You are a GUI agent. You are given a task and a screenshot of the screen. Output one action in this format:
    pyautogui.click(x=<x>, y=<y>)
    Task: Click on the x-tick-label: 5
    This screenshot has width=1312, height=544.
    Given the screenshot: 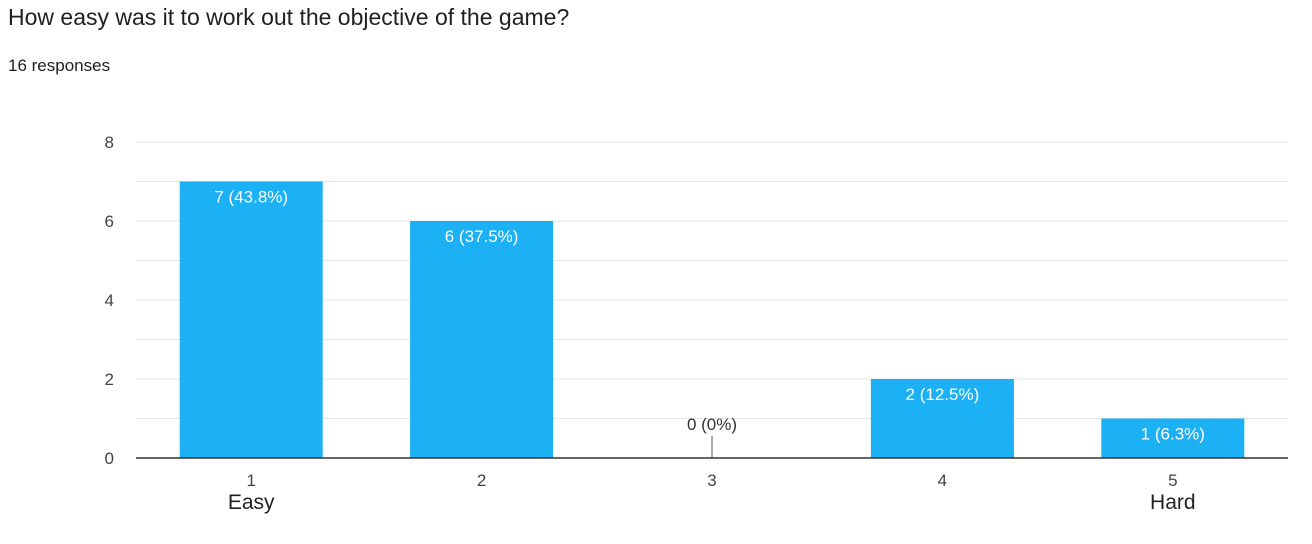 What is the action you would take?
    pyautogui.click(x=1172, y=480)
    